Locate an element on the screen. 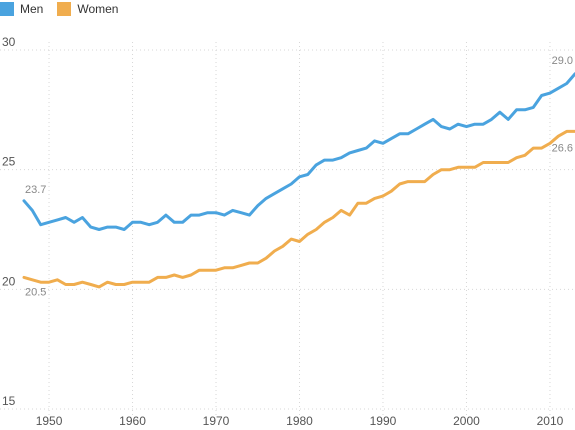  x-tick-label-1980: 1980 is located at coordinates (299, 421).